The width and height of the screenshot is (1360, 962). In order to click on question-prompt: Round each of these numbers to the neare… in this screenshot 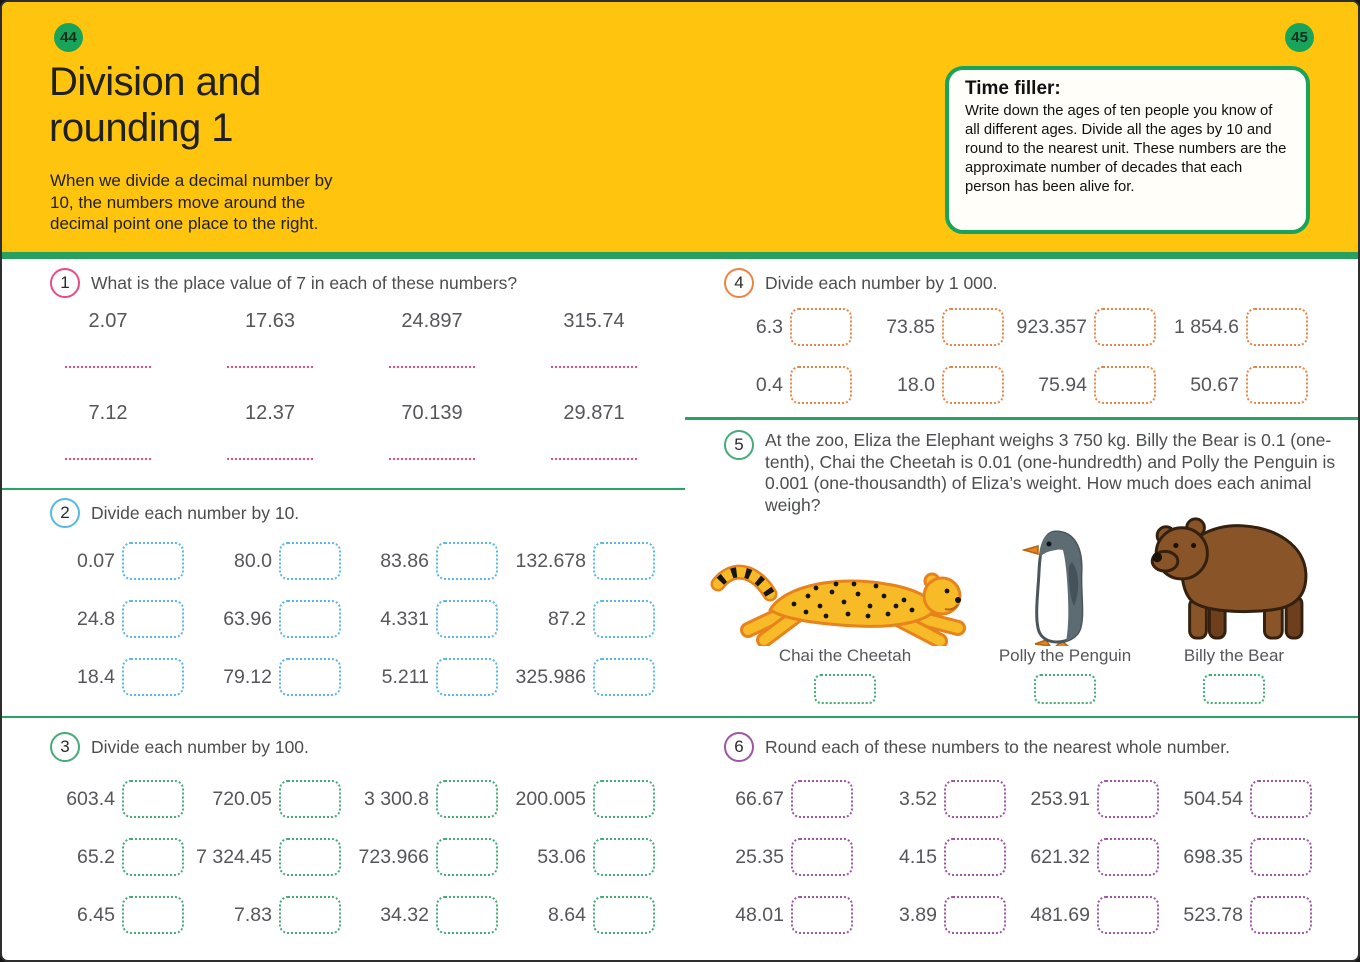, I will do `click(998, 746)`.